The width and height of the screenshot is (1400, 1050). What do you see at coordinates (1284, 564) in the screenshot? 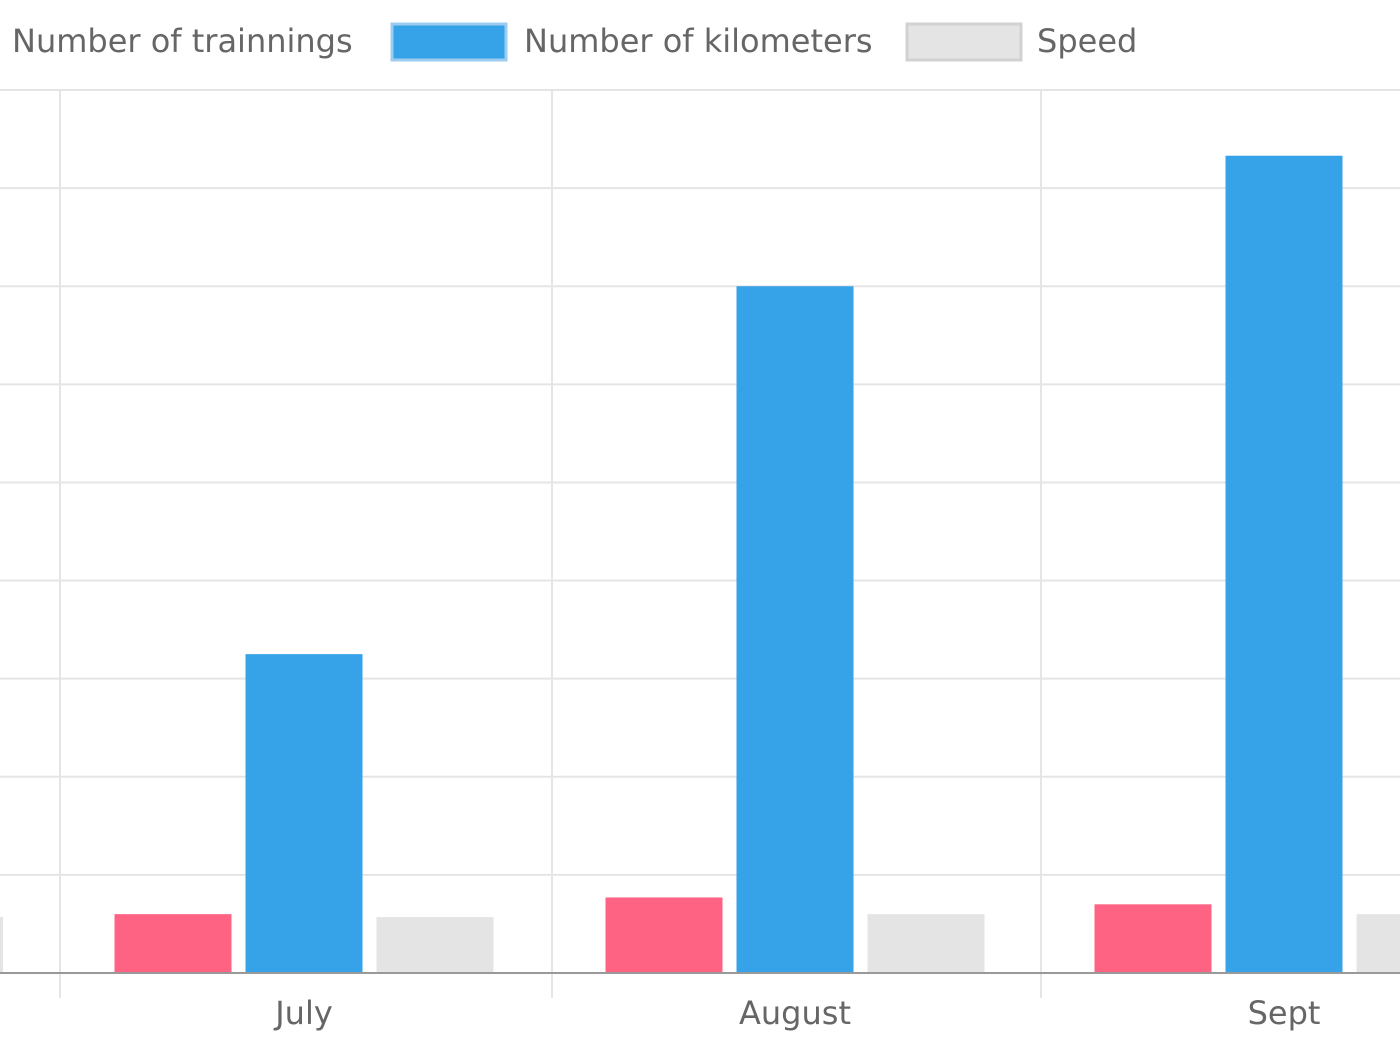
I see `bar-number-of-kilometers-sept` at bounding box center [1284, 564].